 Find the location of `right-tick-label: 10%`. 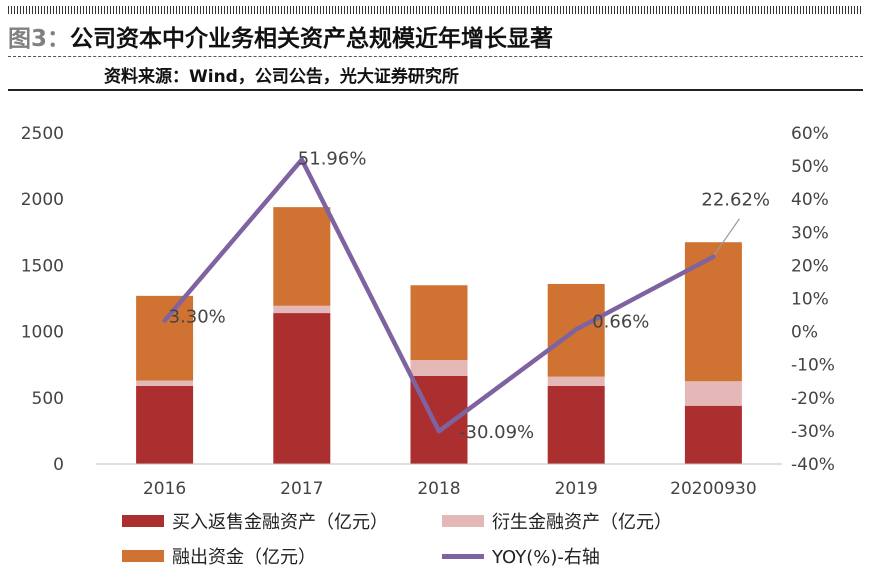

right-tick-label: 10% is located at coordinates (810, 300).